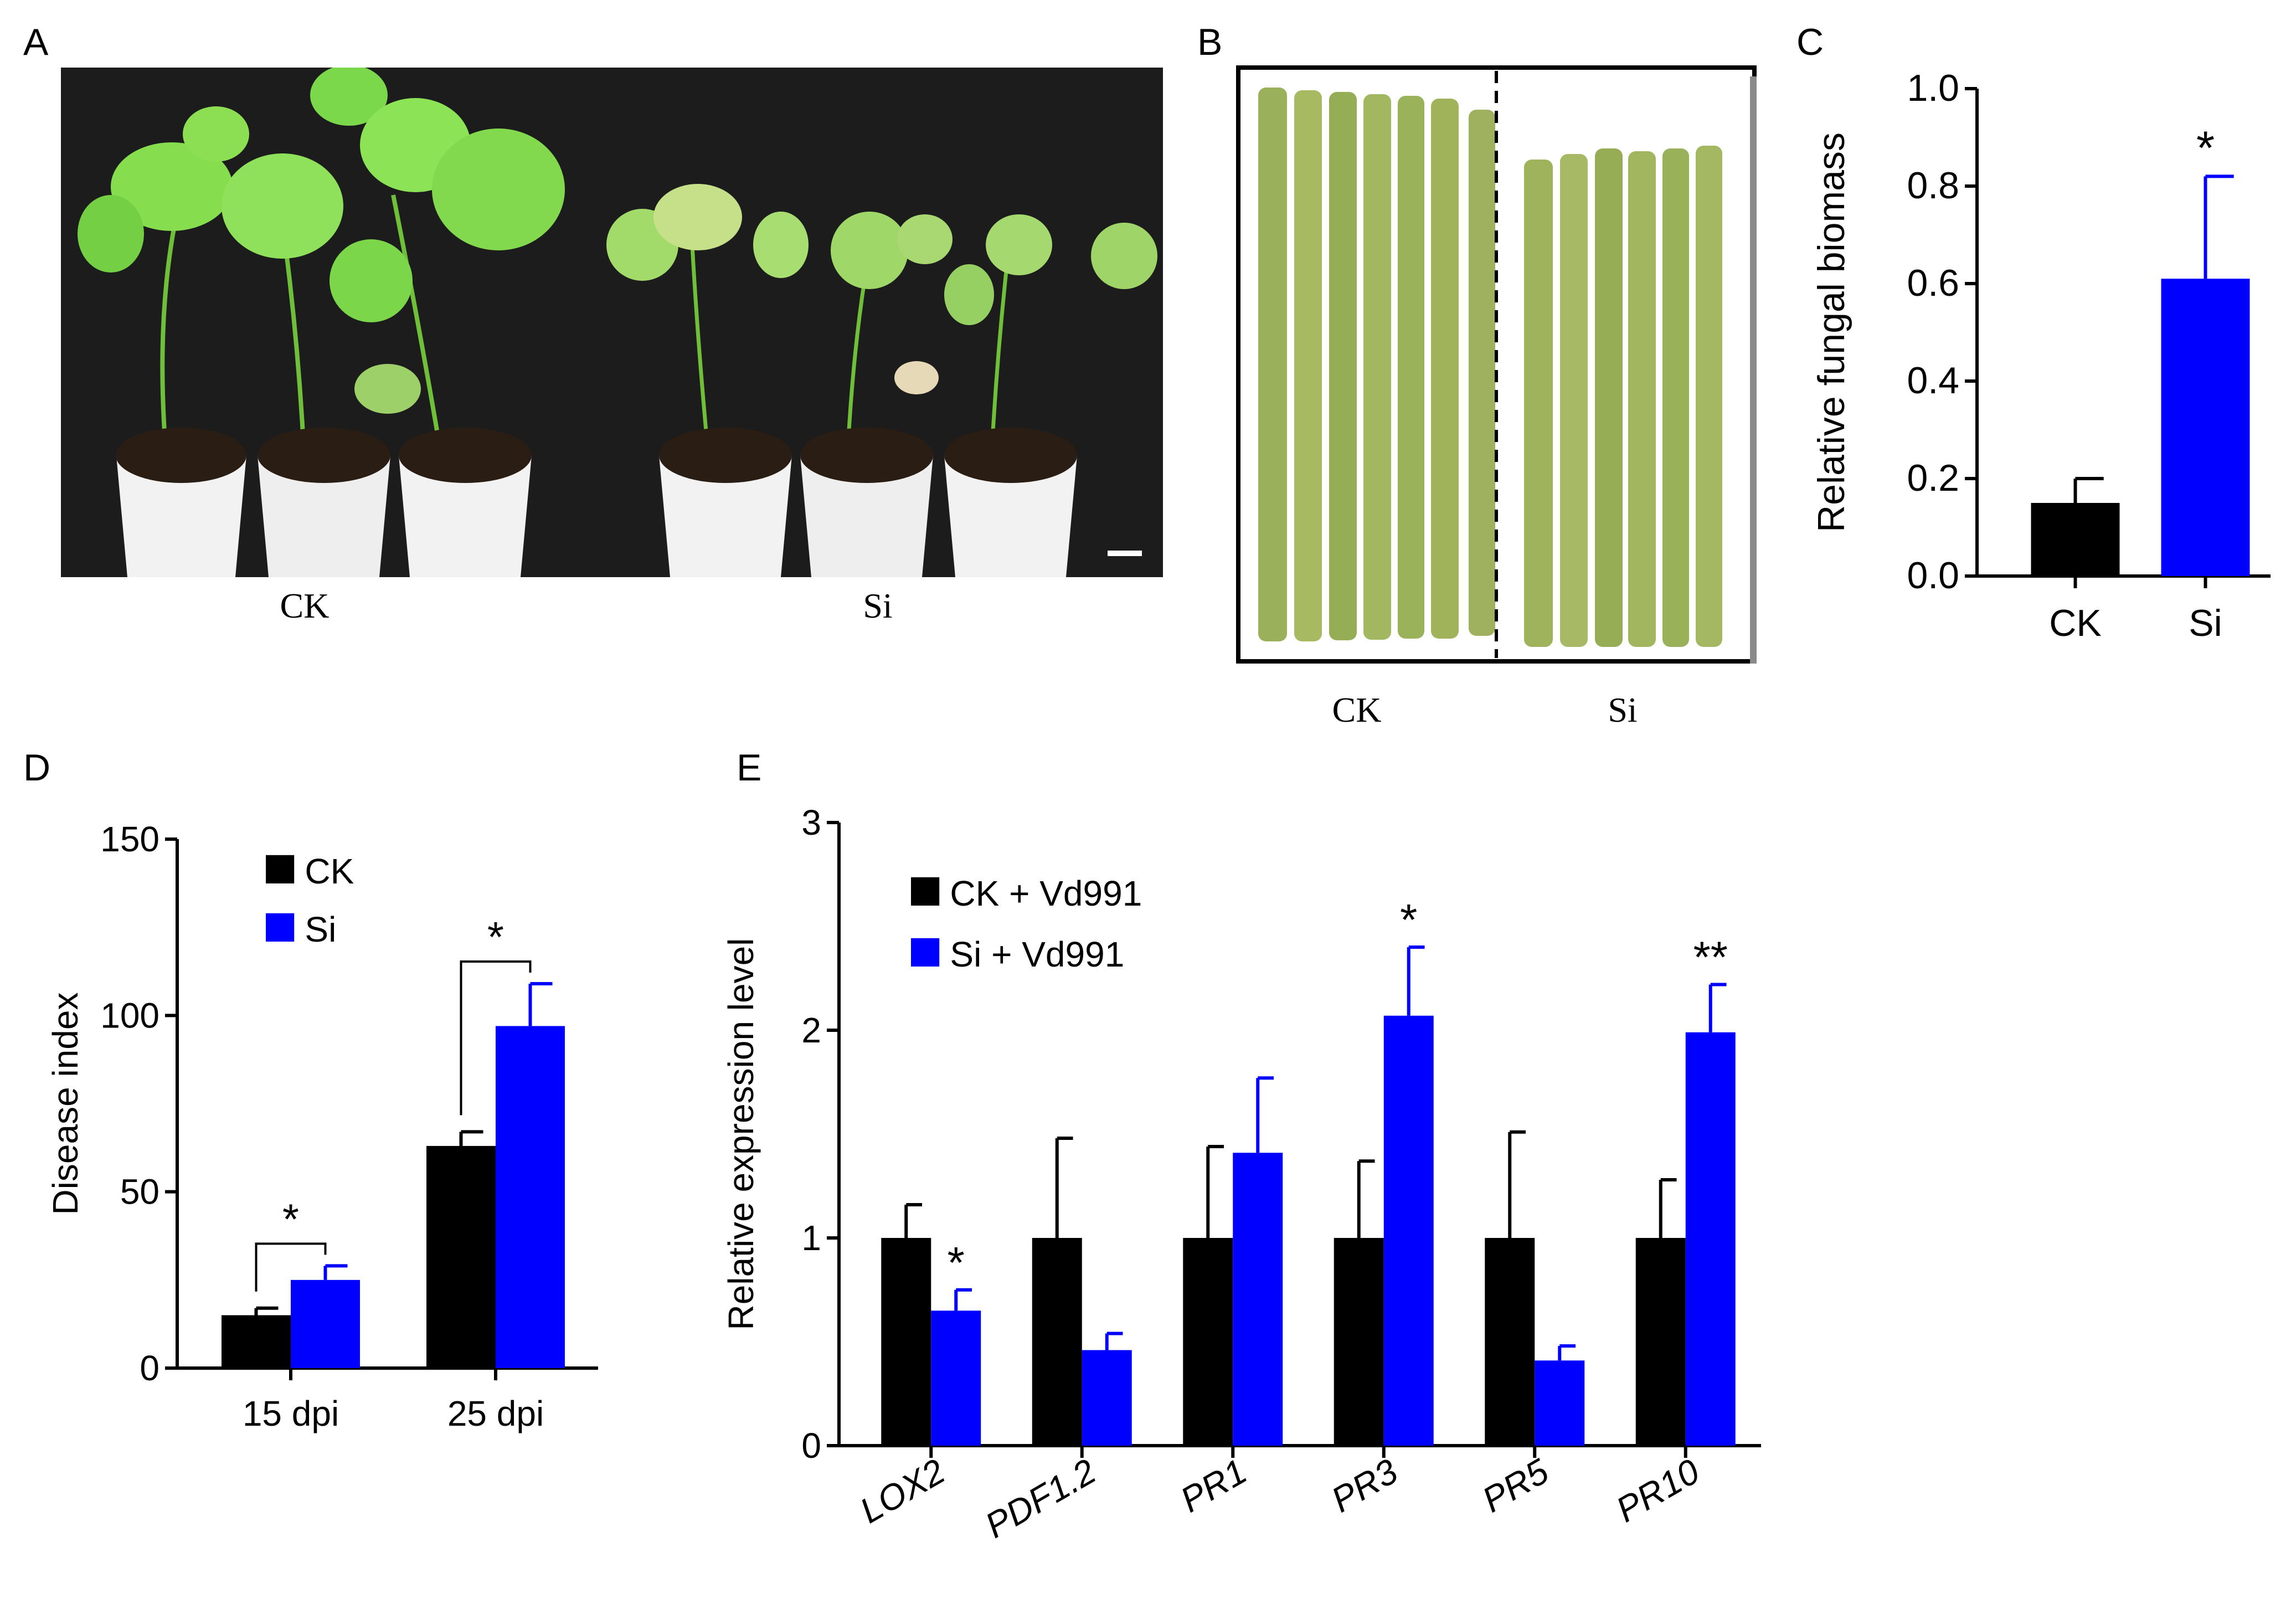 This screenshot has width=2296, height=1624. Describe the element at coordinates (1933, 186) in the screenshot. I see `y-tick-label: 0.8` at that location.